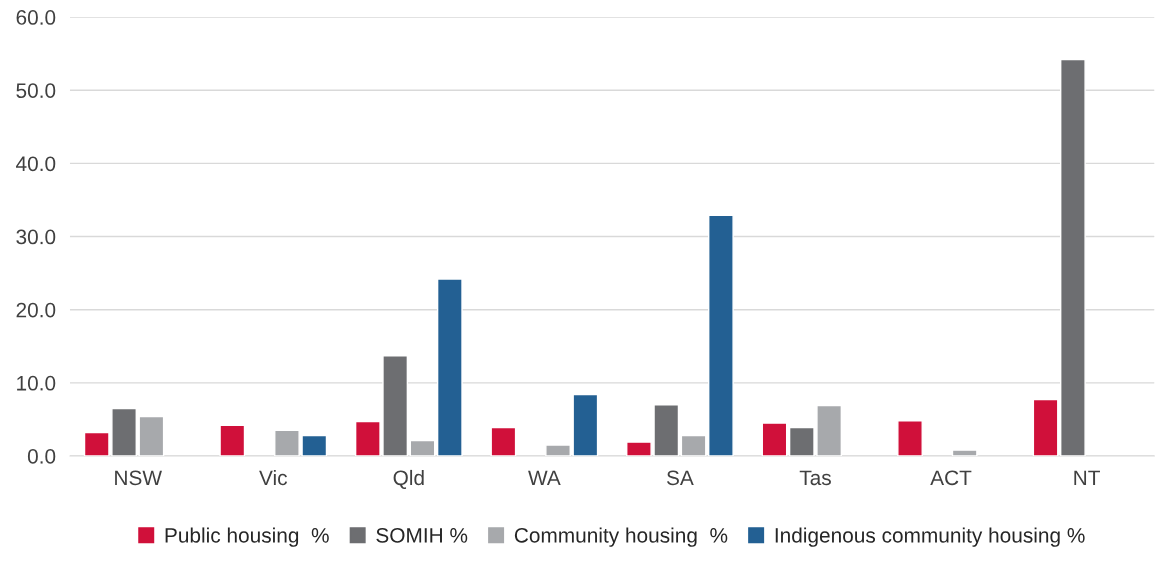 Image resolution: width=1166 pixels, height=570 pixels. What do you see at coordinates (408, 479) in the screenshot?
I see `x-tick-label: Qld` at bounding box center [408, 479].